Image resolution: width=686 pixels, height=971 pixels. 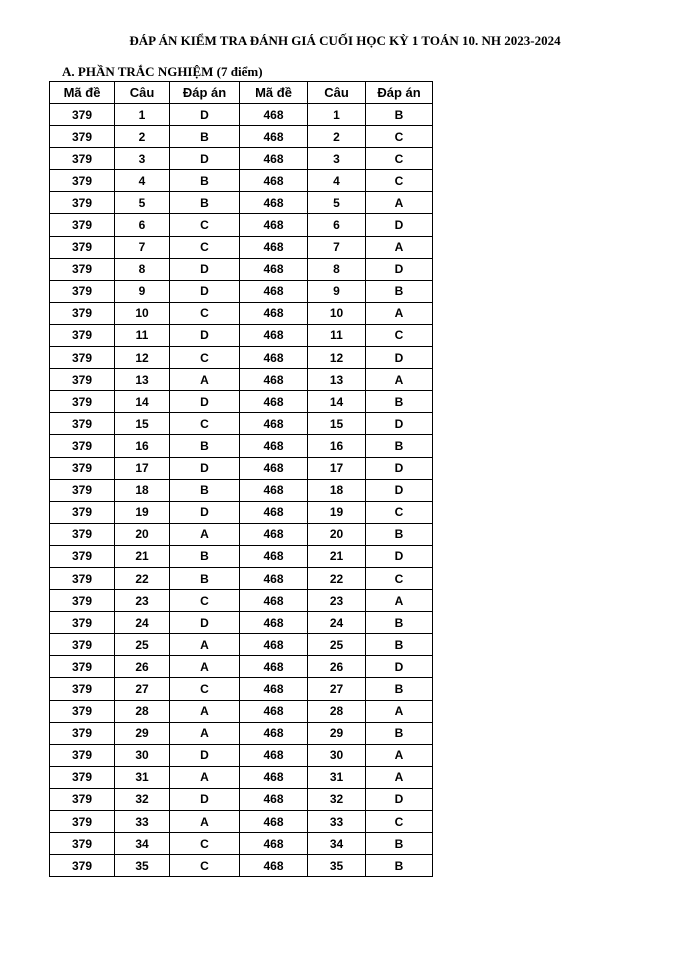 I want to click on question-number-cell: 8, so click(x=142, y=269).